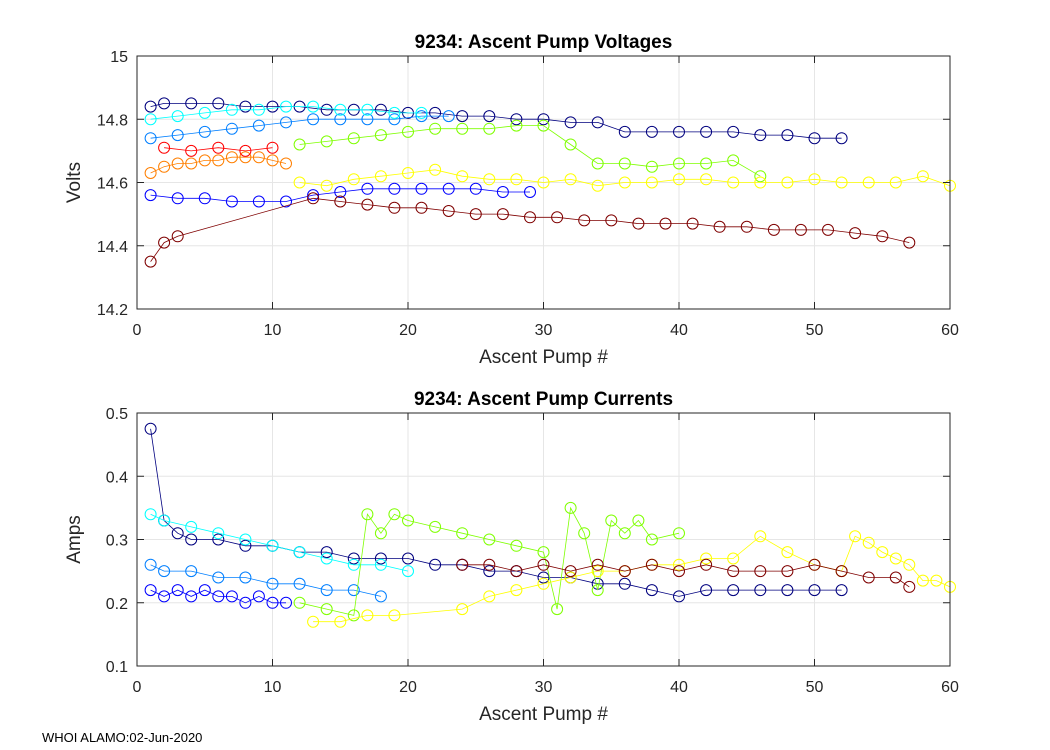 This screenshot has width=1050, height=750. What do you see at coordinates (112, 120) in the screenshot?
I see `y-tick-label: 14.8` at bounding box center [112, 120].